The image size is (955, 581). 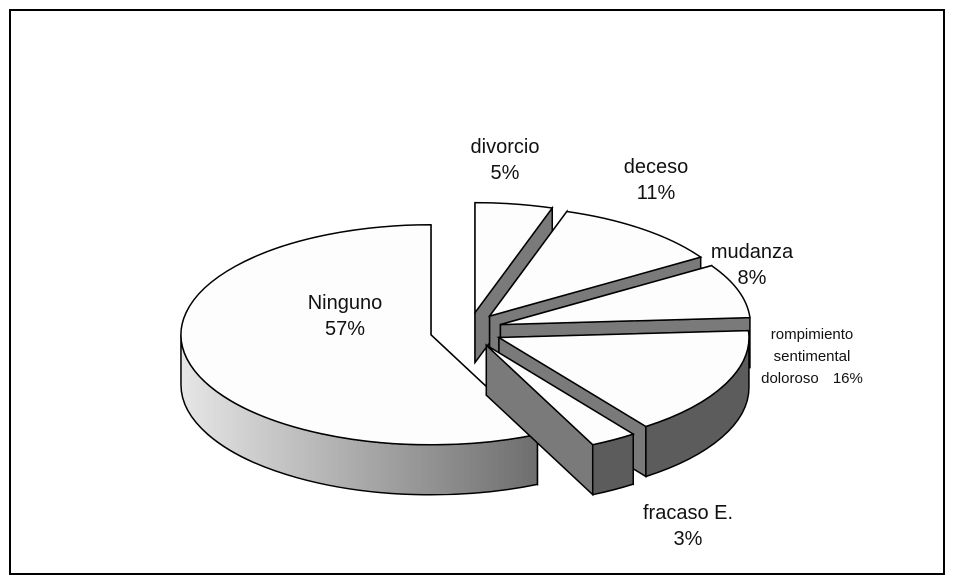 I want to click on value-label: 5%, so click(x=505, y=173).